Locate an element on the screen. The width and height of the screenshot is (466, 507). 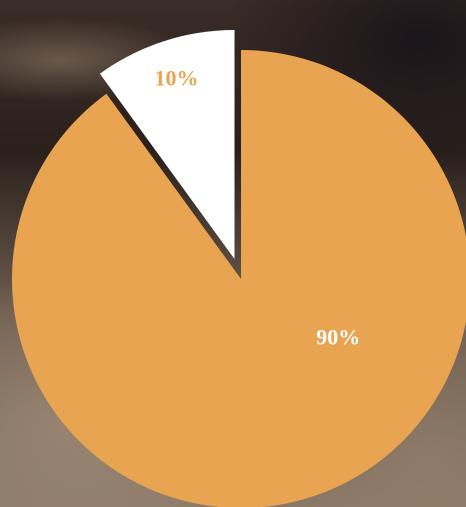
slice-label: 90% is located at coordinates (338, 337).